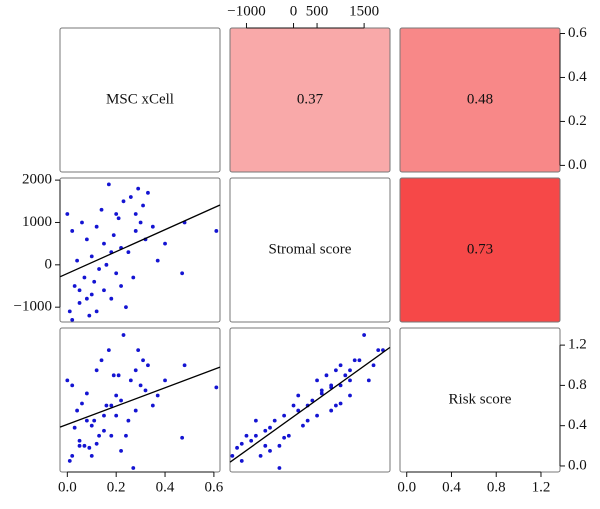  What do you see at coordinates (165, 487) in the screenshot?
I see `x-tick-label: 0.4` at bounding box center [165, 487].